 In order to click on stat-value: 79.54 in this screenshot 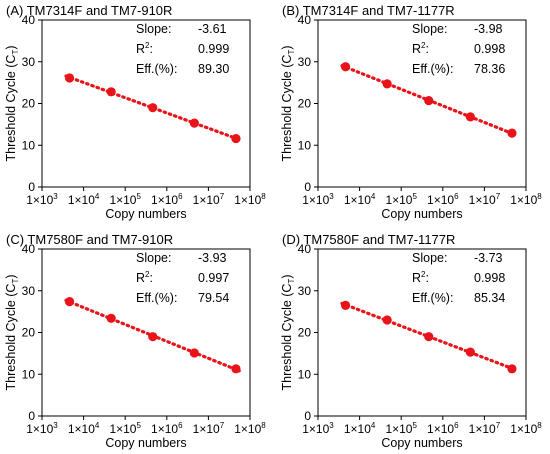, I will do `click(213, 298)`.